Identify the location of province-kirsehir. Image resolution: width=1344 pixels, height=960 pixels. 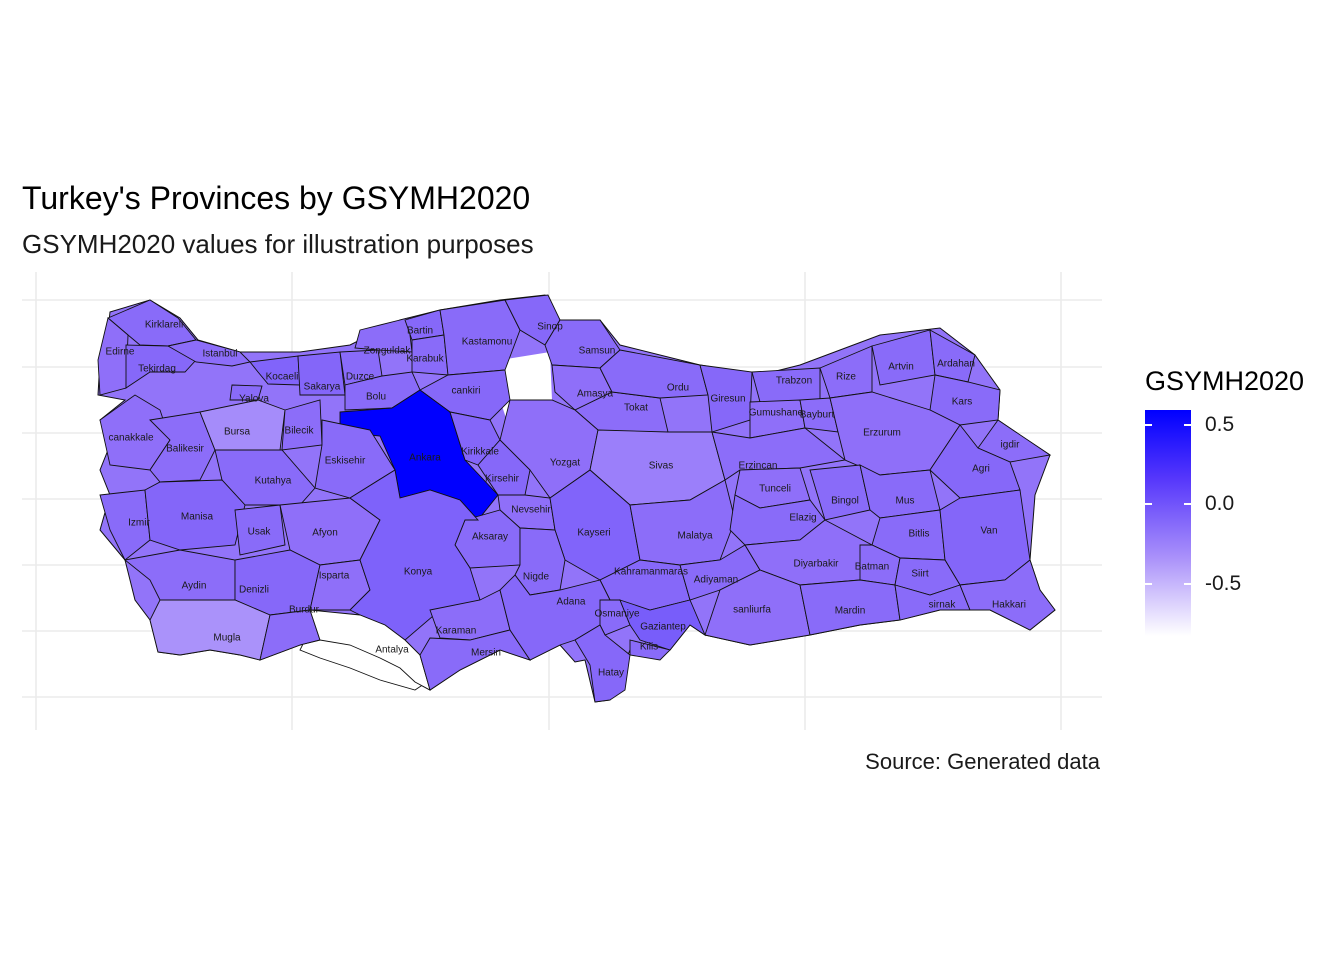
(504, 467).